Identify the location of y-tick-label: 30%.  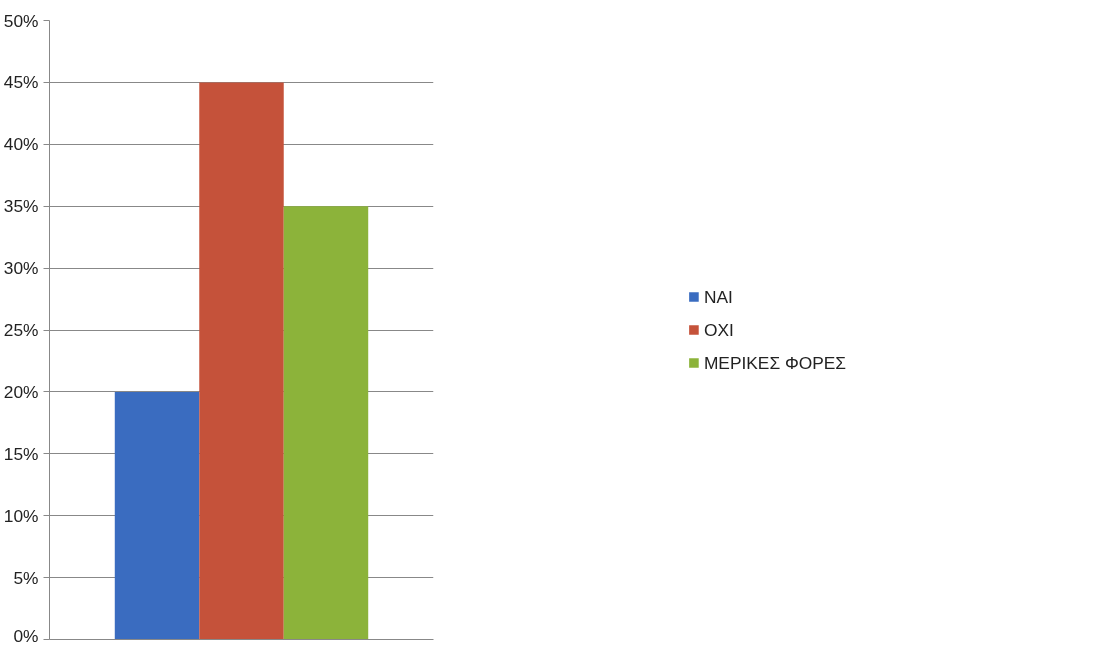
(21, 268).